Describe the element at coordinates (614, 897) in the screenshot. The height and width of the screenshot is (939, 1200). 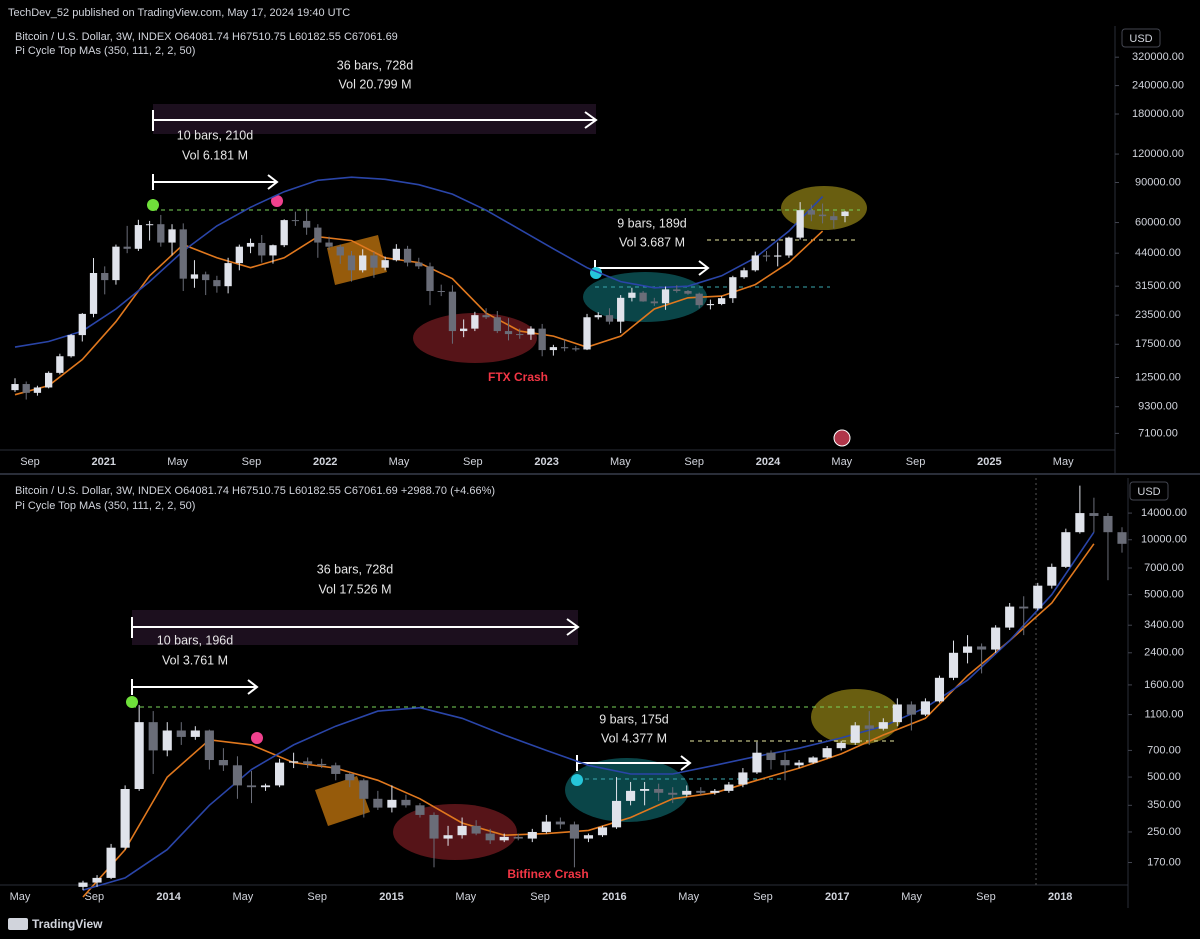
I see `x-tick-label: 2016` at that location.